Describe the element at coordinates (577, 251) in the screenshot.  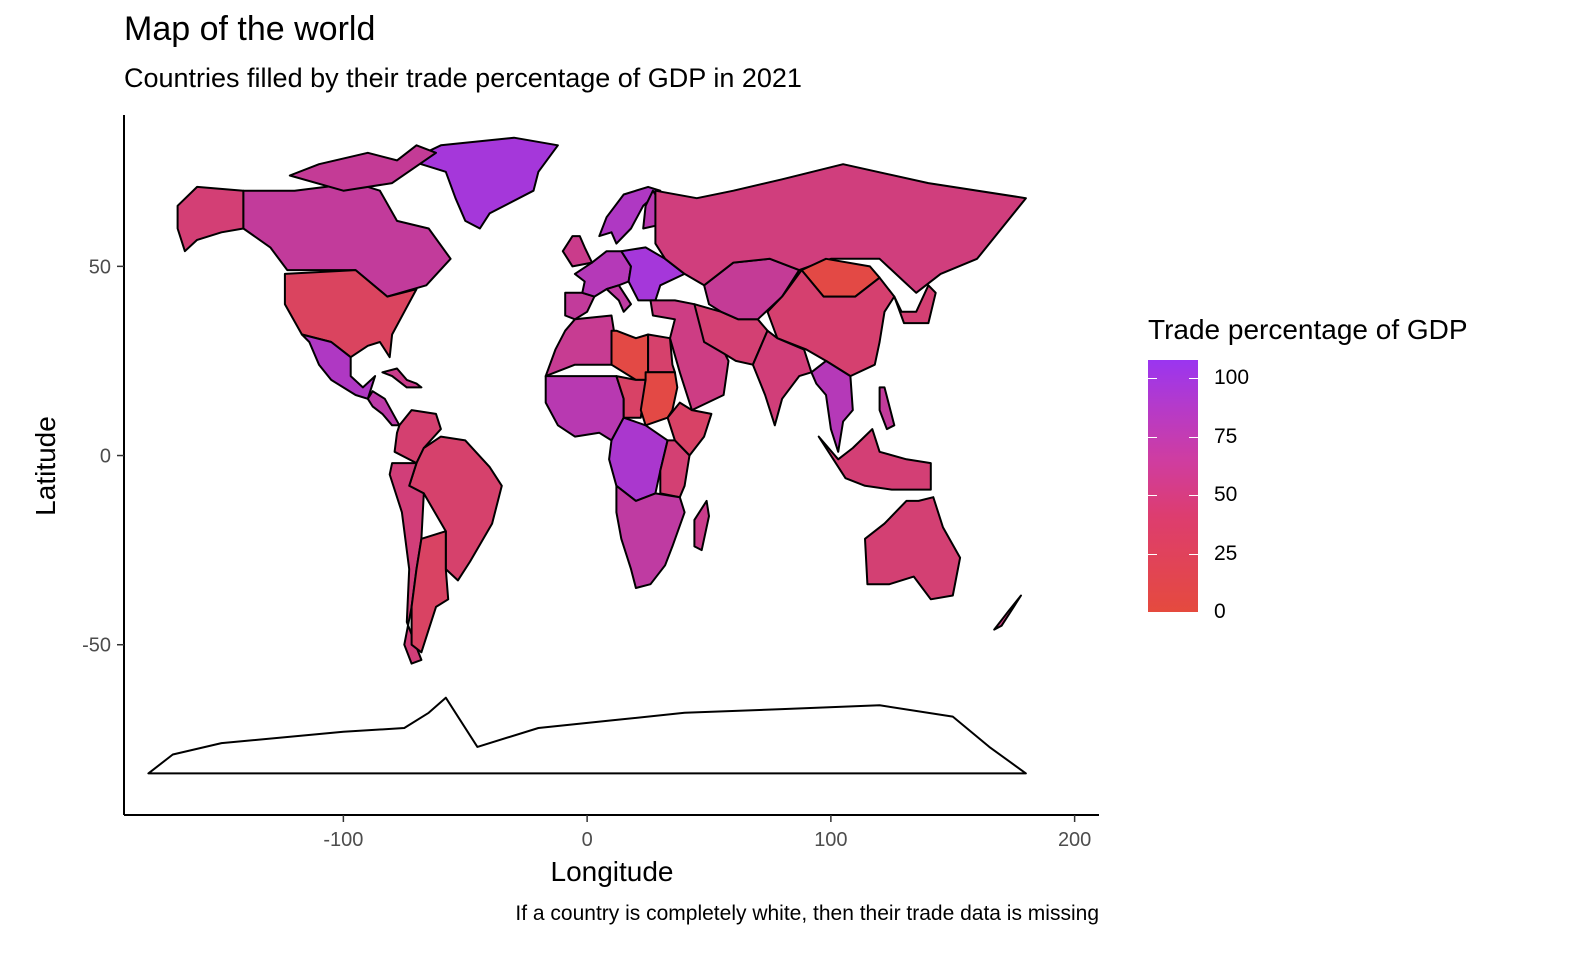
I see `region-uk-ireland` at that location.